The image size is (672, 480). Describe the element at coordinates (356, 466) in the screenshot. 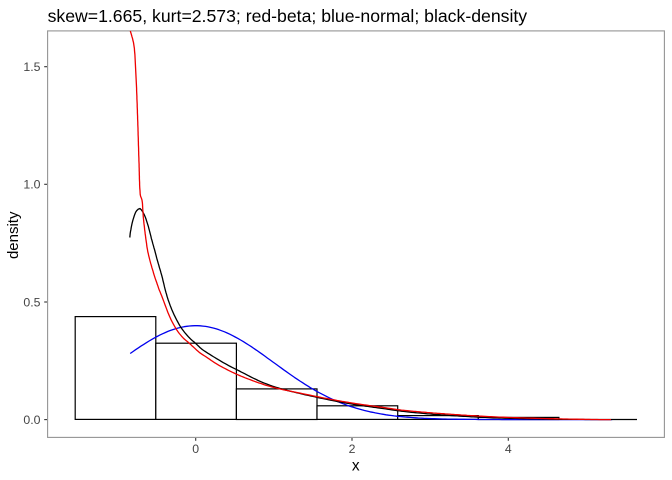

I see `svg-text: x` at that location.